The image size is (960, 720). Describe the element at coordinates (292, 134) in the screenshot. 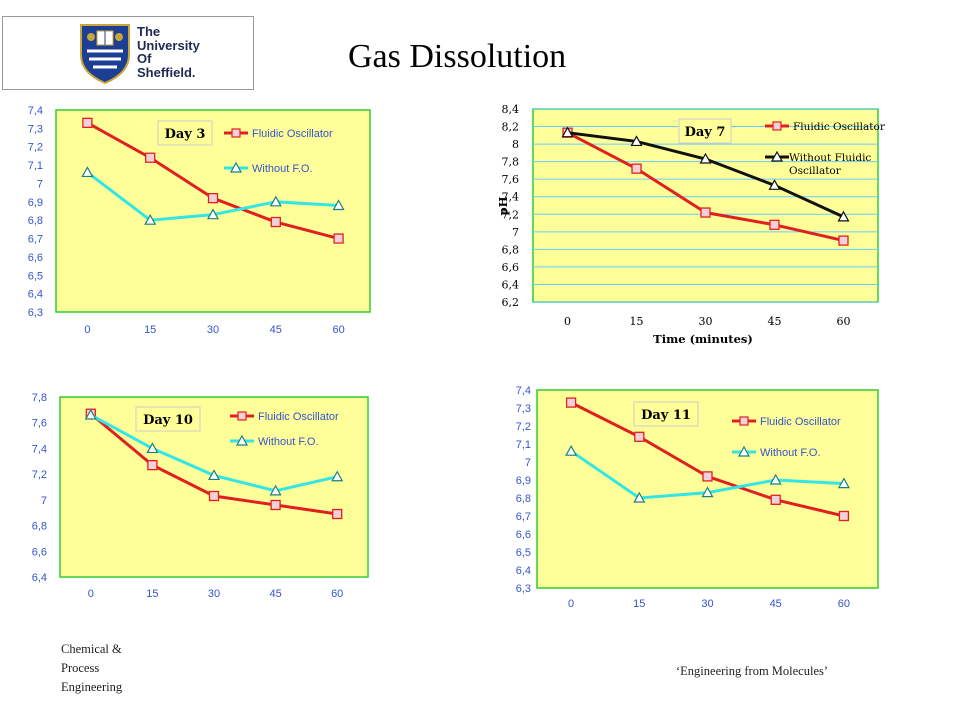

I see `chart-0-legend-label-0: Fluidic Oscillator` at that location.